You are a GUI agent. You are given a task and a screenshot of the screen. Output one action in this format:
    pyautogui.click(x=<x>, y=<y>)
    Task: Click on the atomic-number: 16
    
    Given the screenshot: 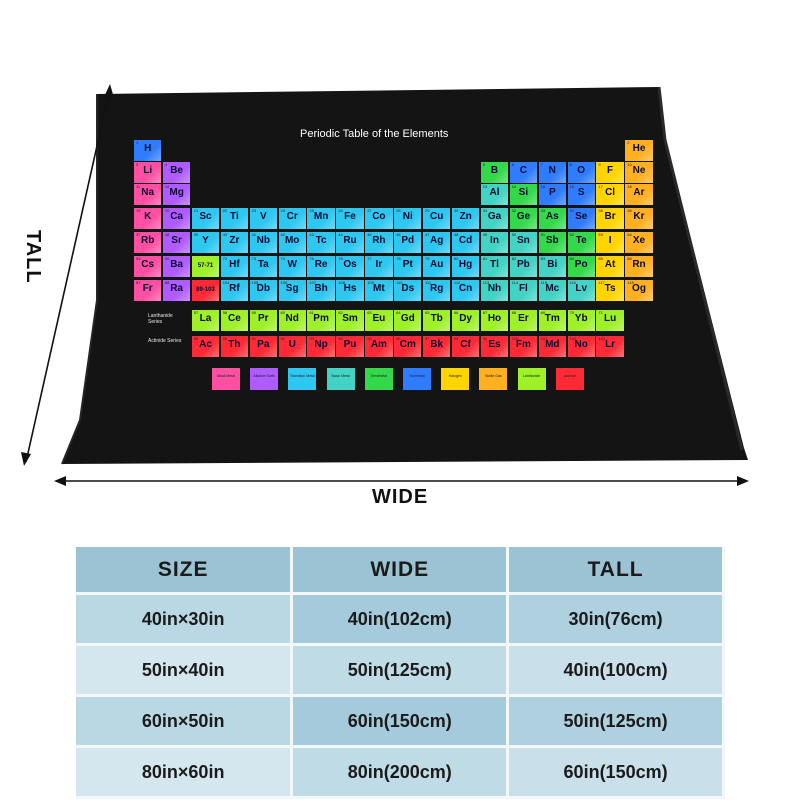 What is the action you would take?
    pyautogui.click(x=571, y=186)
    